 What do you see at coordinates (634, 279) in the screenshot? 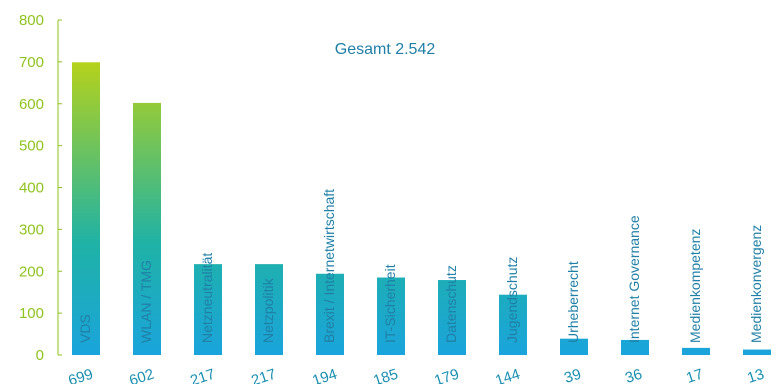
I see `bar-category-label: Internet Governance` at bounding box center [634, 279].